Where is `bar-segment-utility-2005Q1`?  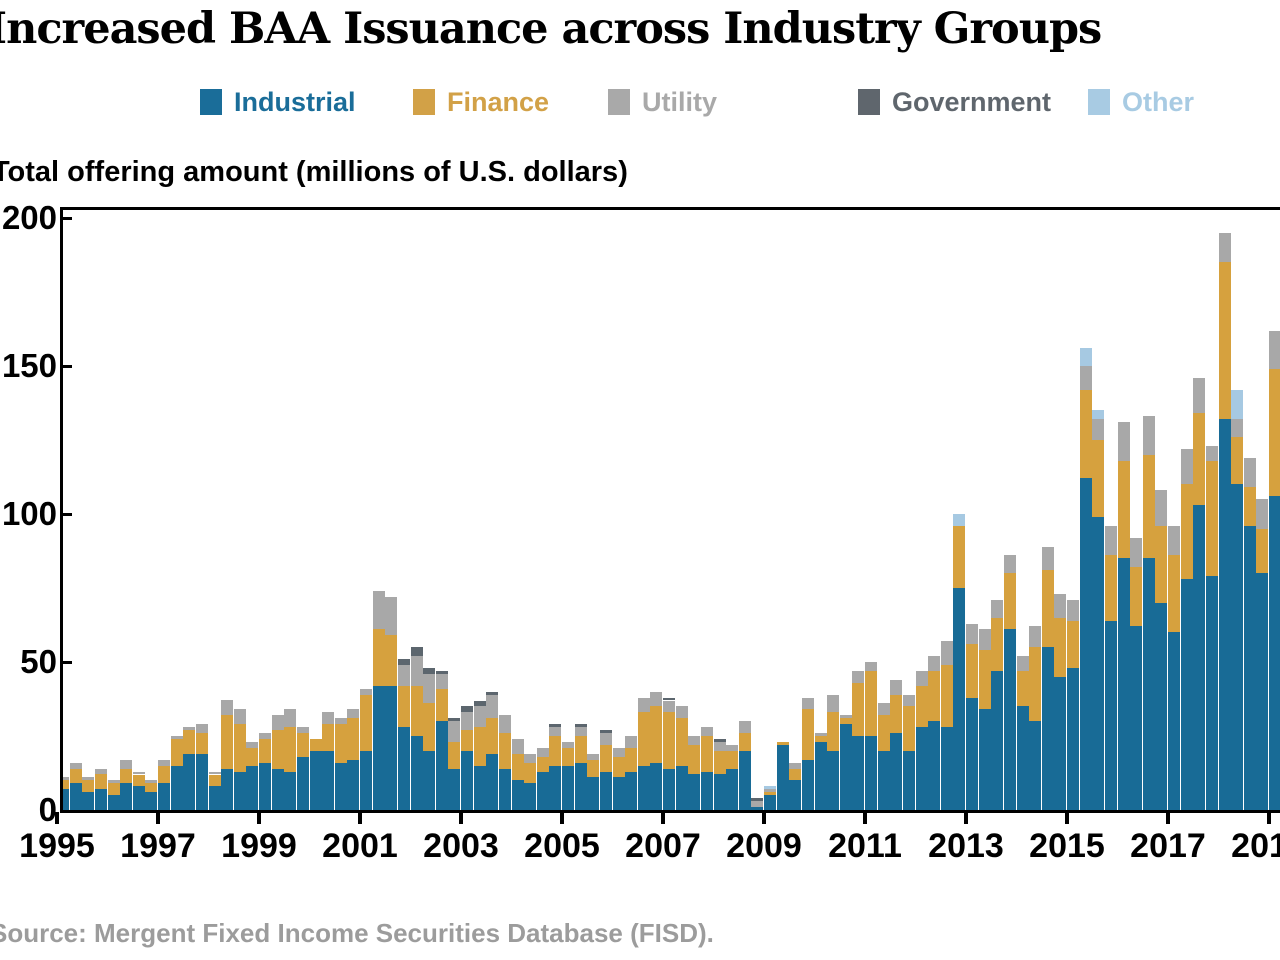 bar-segment-utility-2005Q1 is located at coordinates (568, 744).